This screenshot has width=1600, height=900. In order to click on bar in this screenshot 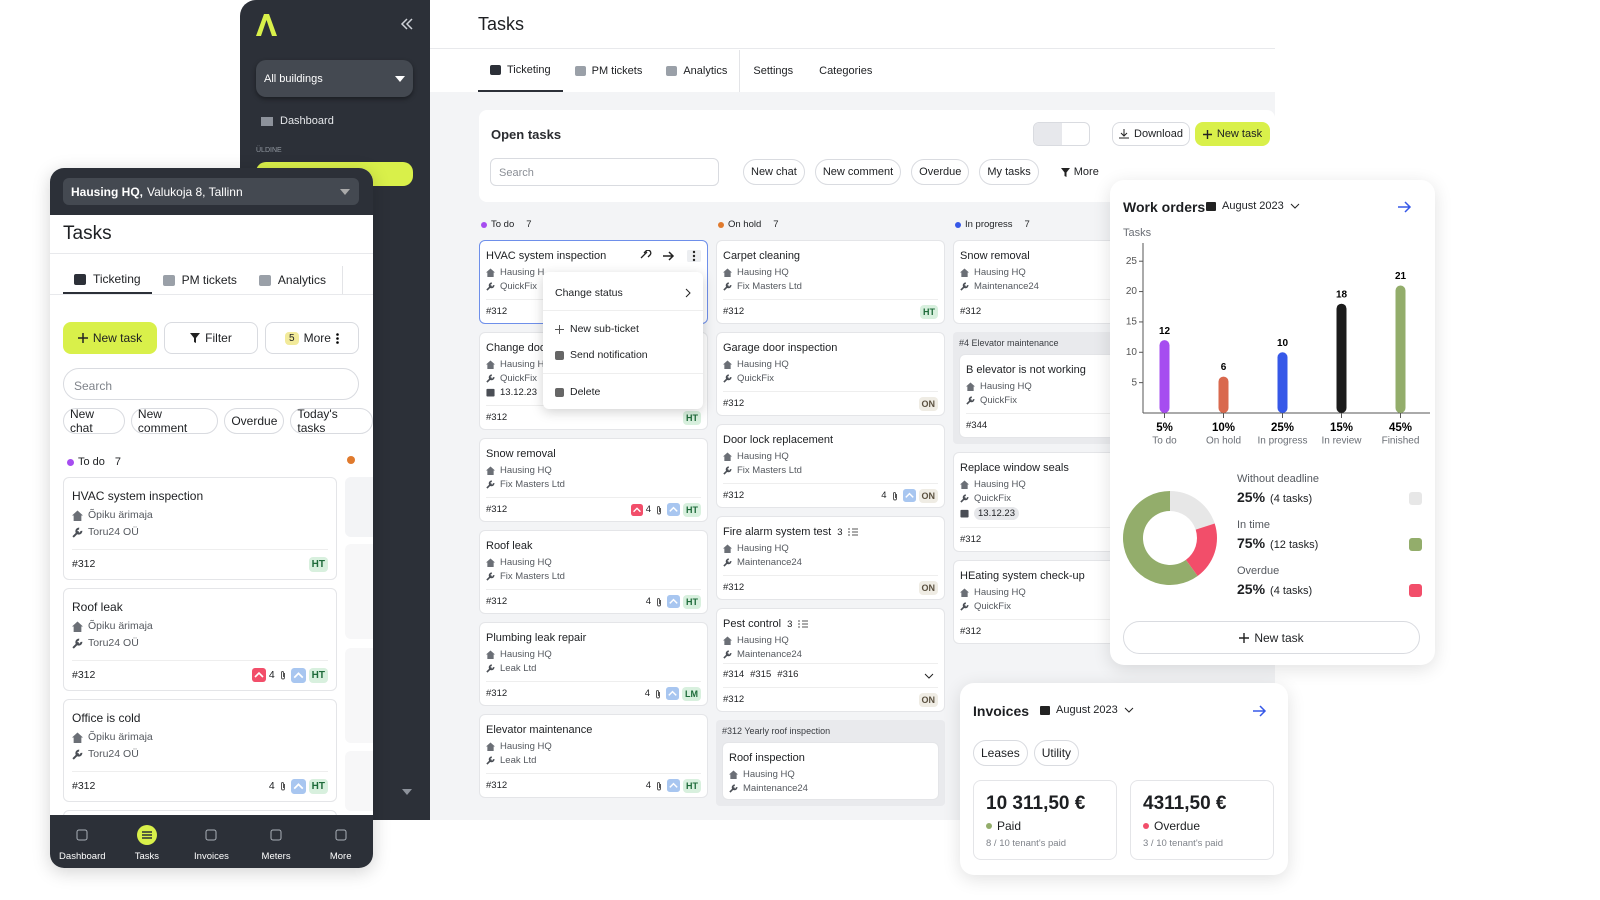, I will do `click(1164, 376)`.